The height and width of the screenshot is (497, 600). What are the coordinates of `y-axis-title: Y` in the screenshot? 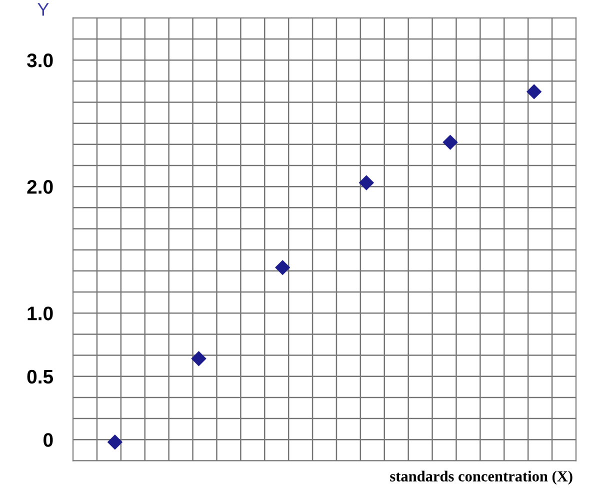 It's located at (43, 9).